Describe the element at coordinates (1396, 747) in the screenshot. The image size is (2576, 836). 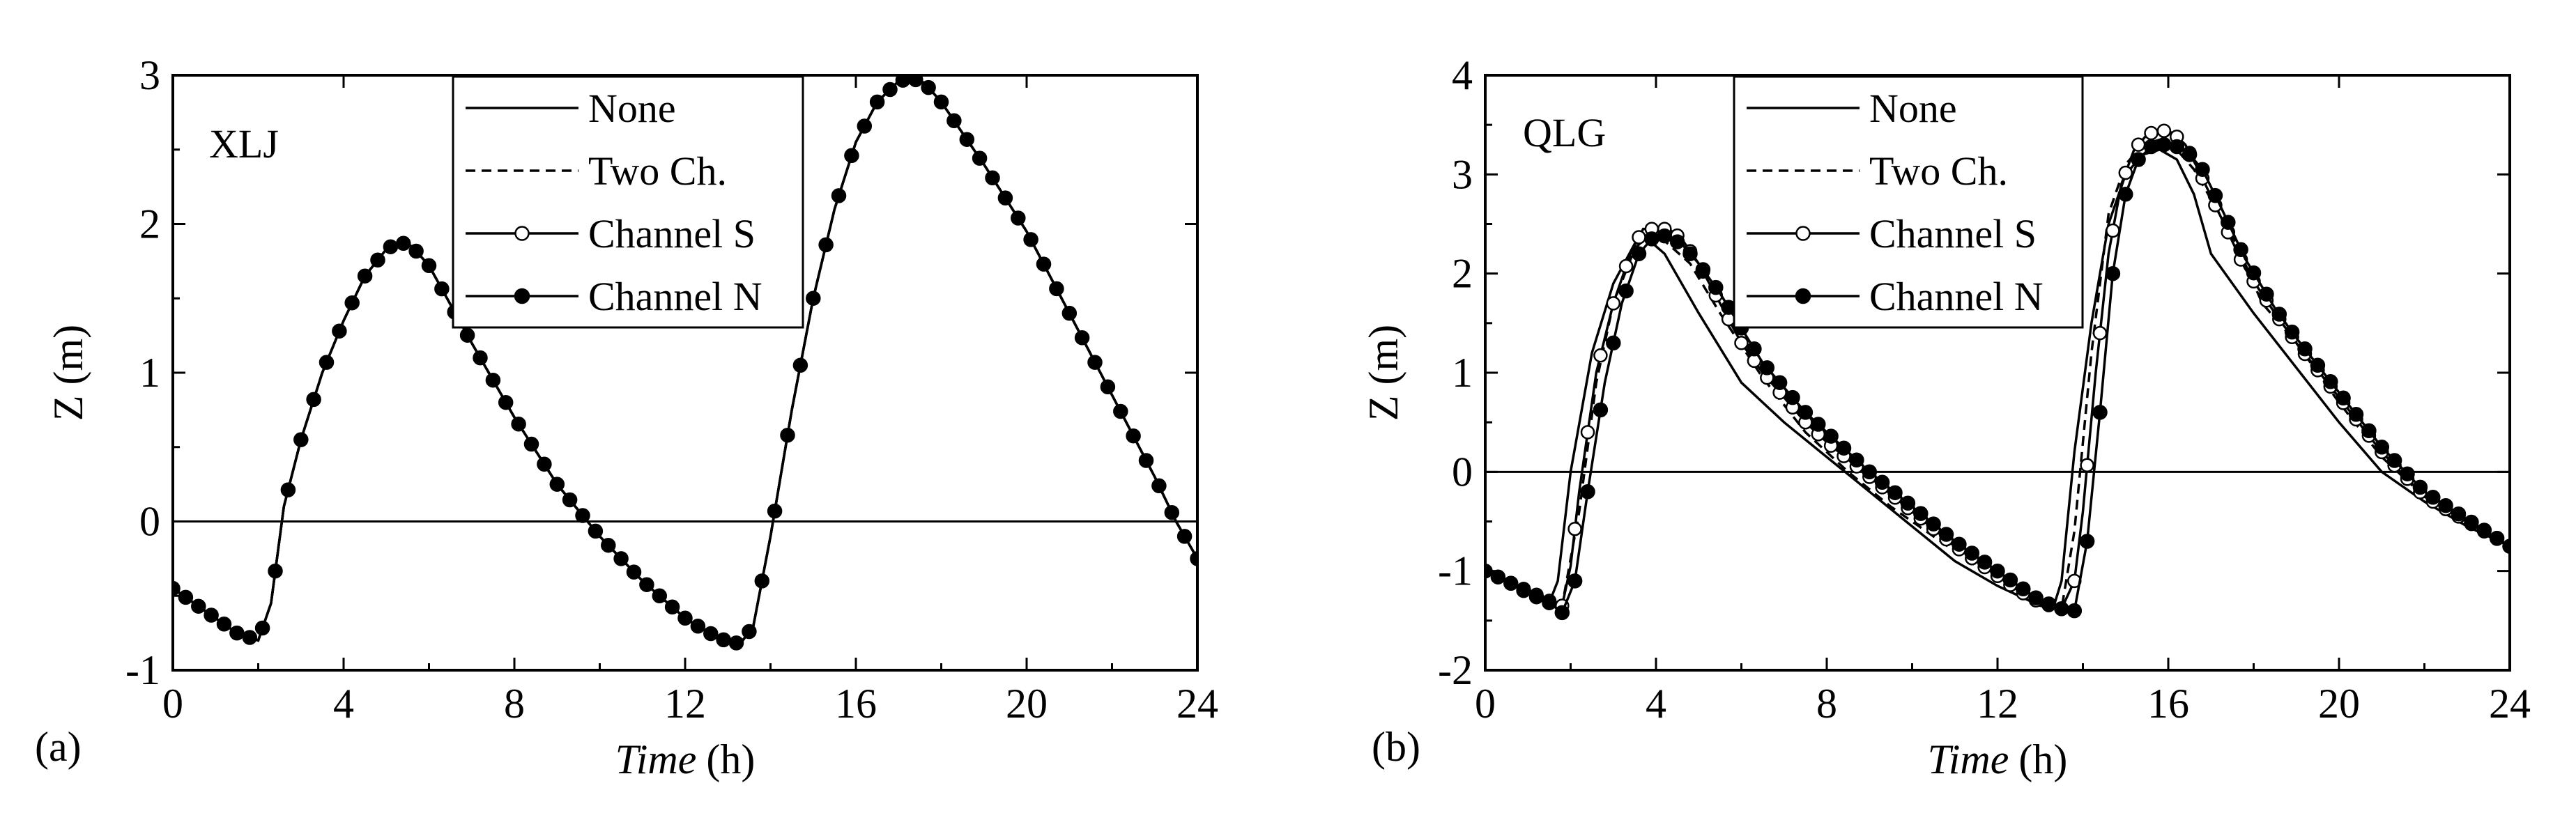
I see `panel-label: (b)` at that location.